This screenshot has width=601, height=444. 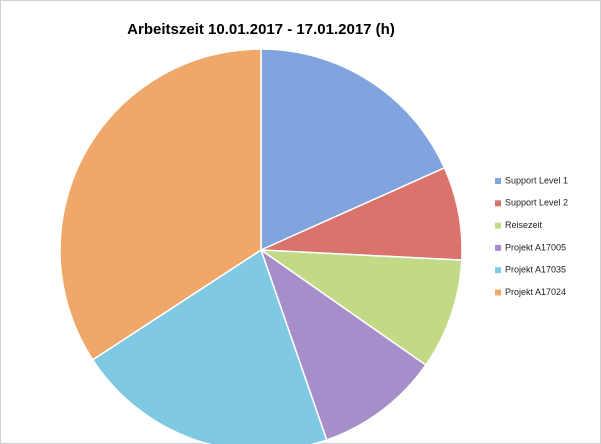 I want to click on legend-label: Projekt A17024, so click(x=535, y=292).